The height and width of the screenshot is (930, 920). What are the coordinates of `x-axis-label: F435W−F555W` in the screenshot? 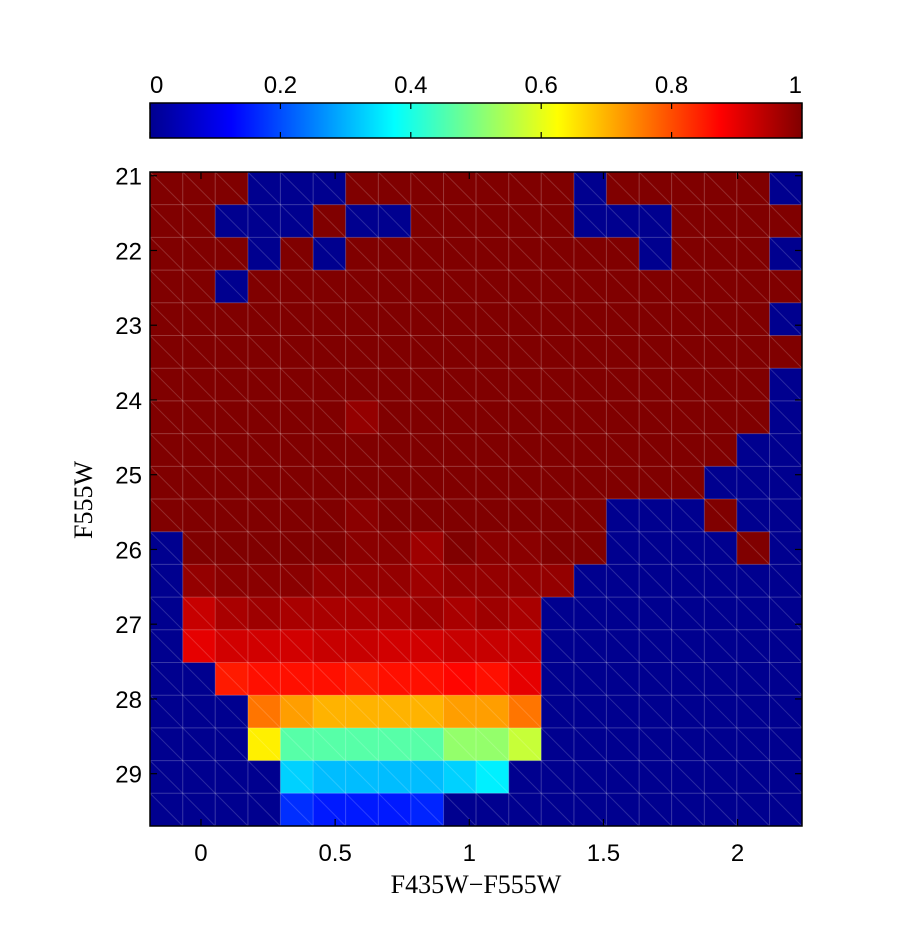 It's located at (476, 884).